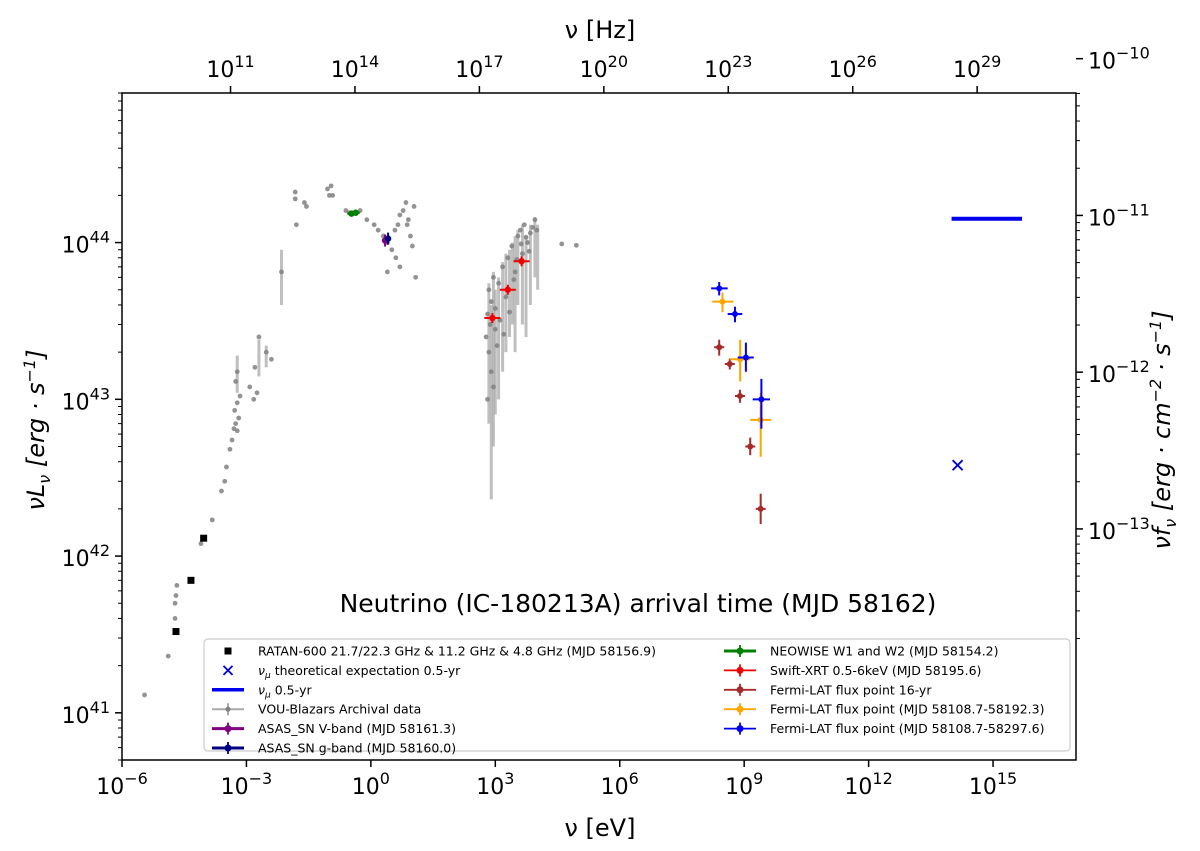 This screenshot has width=1200, height=851. I want to click on legend-box, so click(637, 695).